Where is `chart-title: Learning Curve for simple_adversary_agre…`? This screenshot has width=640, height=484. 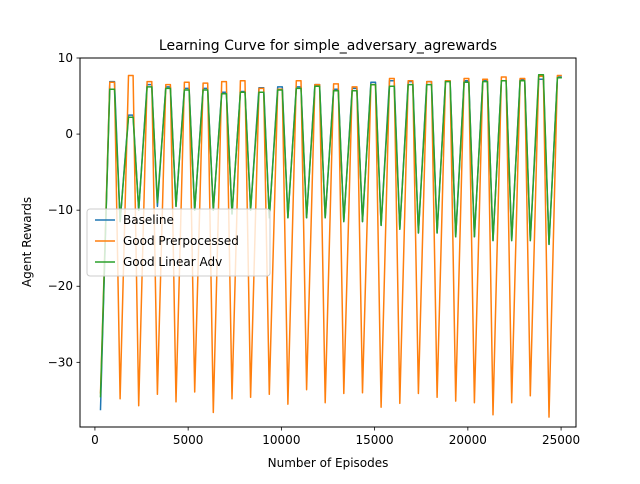
chart-title: Learning Curve for simple_adversary_agre… is located at coordinates (328, 46).